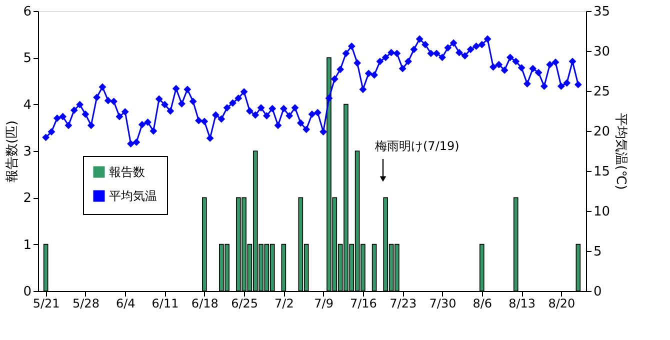  Describe the element at coordinates (27, 292) in the screenshot. I see `y-tick-label: 0` at that location.